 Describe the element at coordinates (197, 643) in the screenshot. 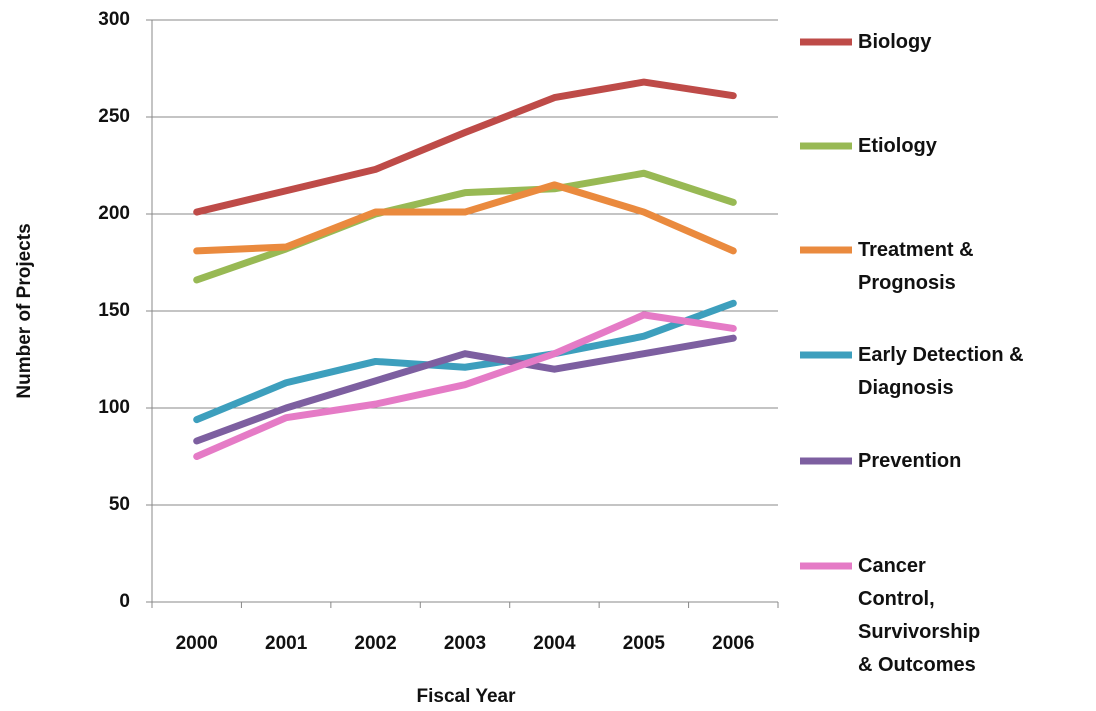

I see `x-tick-label: 2000` at that location.